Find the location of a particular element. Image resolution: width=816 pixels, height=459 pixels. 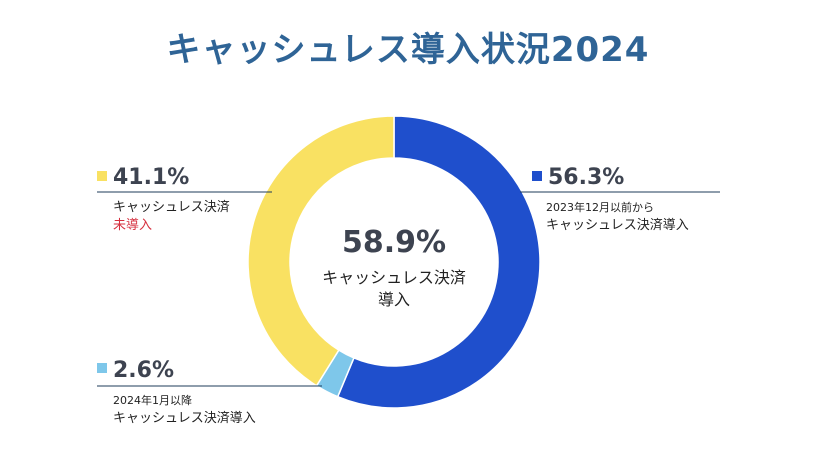

label-since-2024: キャッシュレス決済導入 is located at coordinates (184, 418).